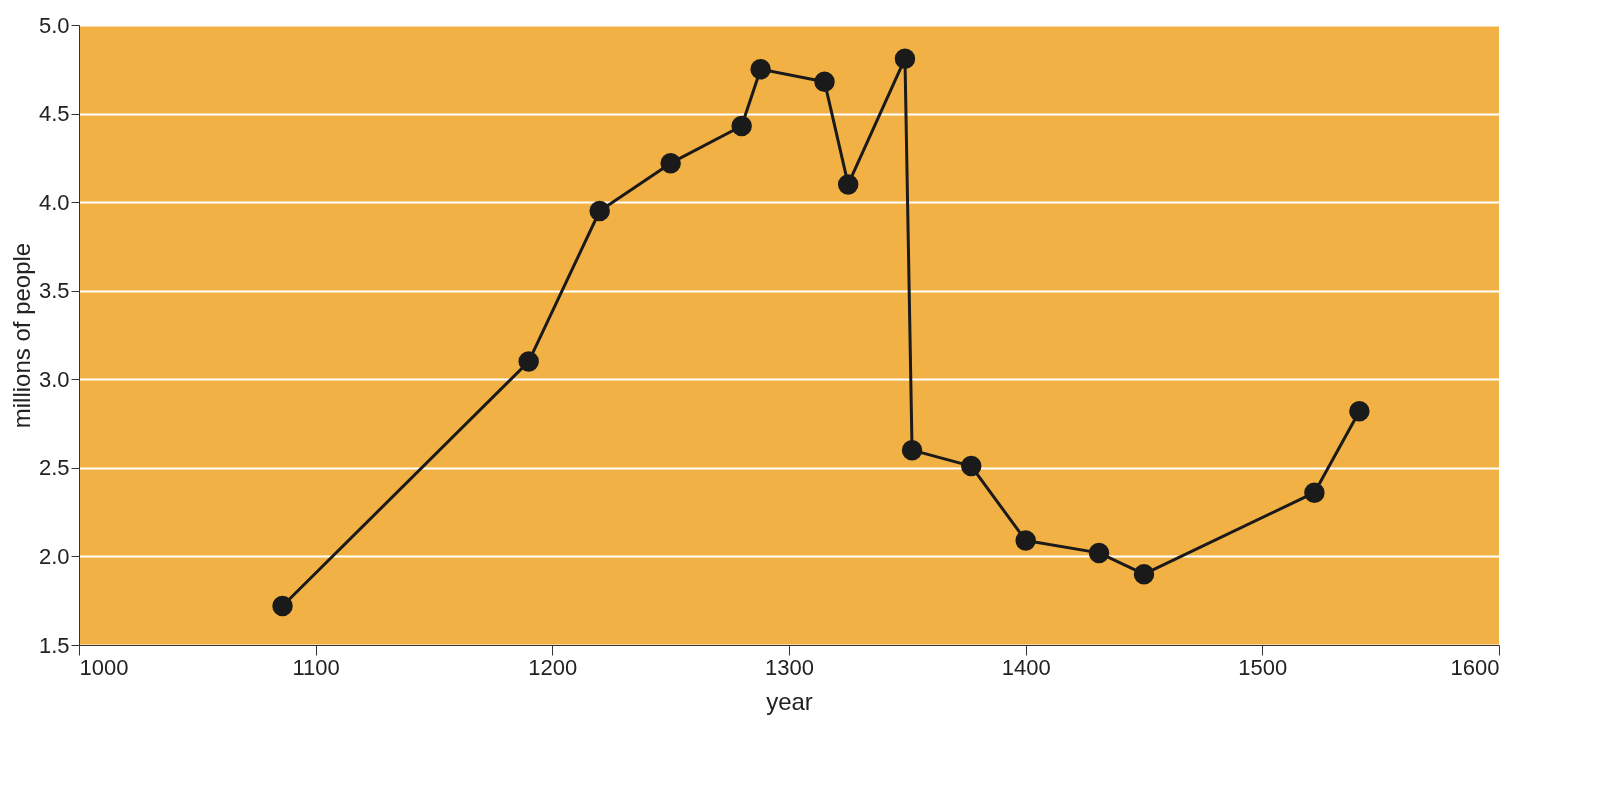 This screenshot has height=789, width=1622. Describe the element at coordinates (54, 25) in the screenshot. I see `y-tick-label: 5.0` at that location.